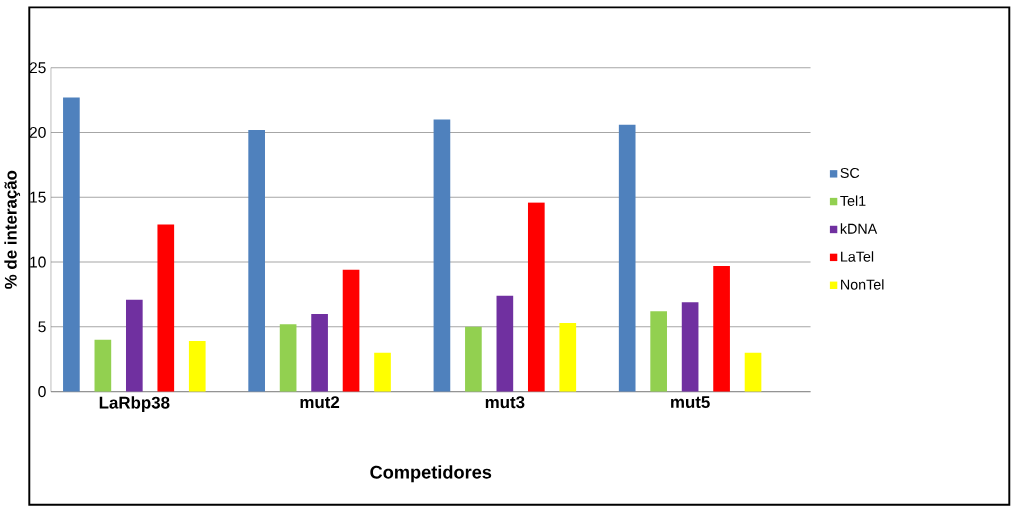 This screenshot has width=1013, height=508. Describe the element at coordinates (859, 228) in the screenshot. I see `legend-label: kDNA` at that location.